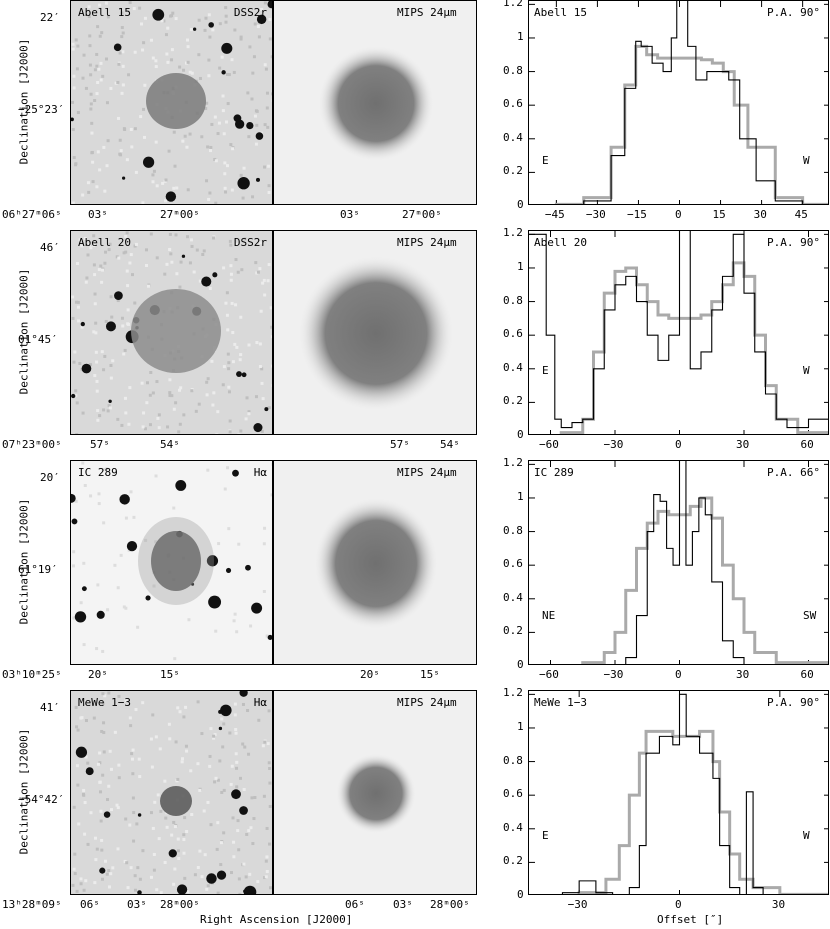 The height and width of the screenshot is (929, 830). I want to click on ra-tick: 13ʰ28ᵐ09ˢ, so click(32, 904).